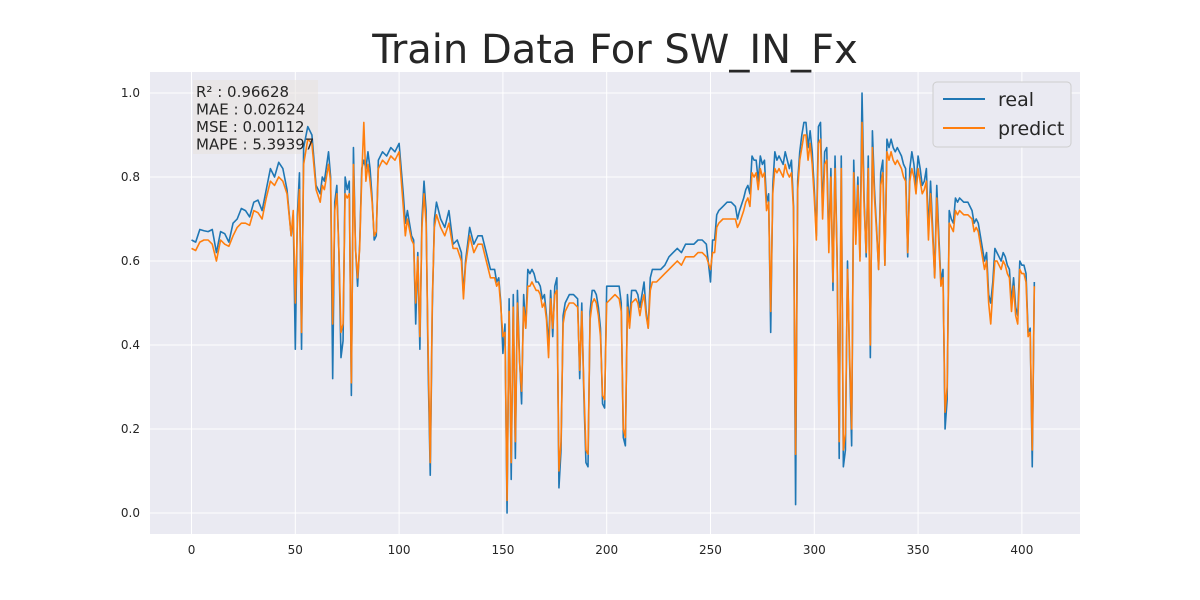 The width and height of the screenshot is (1200, 600). What do you see at coordinates (614, 50) in the screenshot?
I see `chart-title: Train Data For SW_IN_Fx` at bounding box center [614, 50].